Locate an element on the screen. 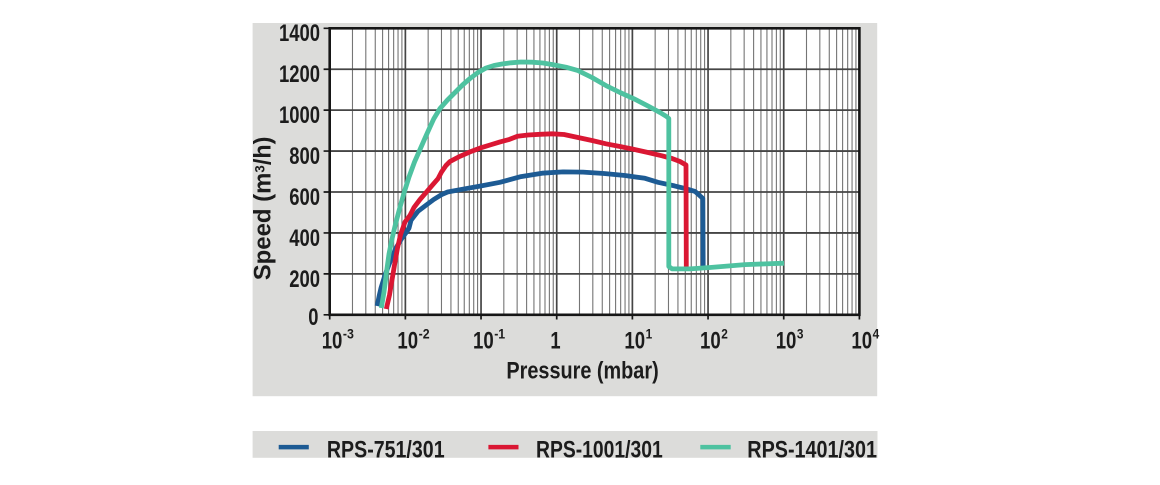 The height and width of the screenshot is (485, 1160). svg-text: 800 is located at coordinates (304, 156).